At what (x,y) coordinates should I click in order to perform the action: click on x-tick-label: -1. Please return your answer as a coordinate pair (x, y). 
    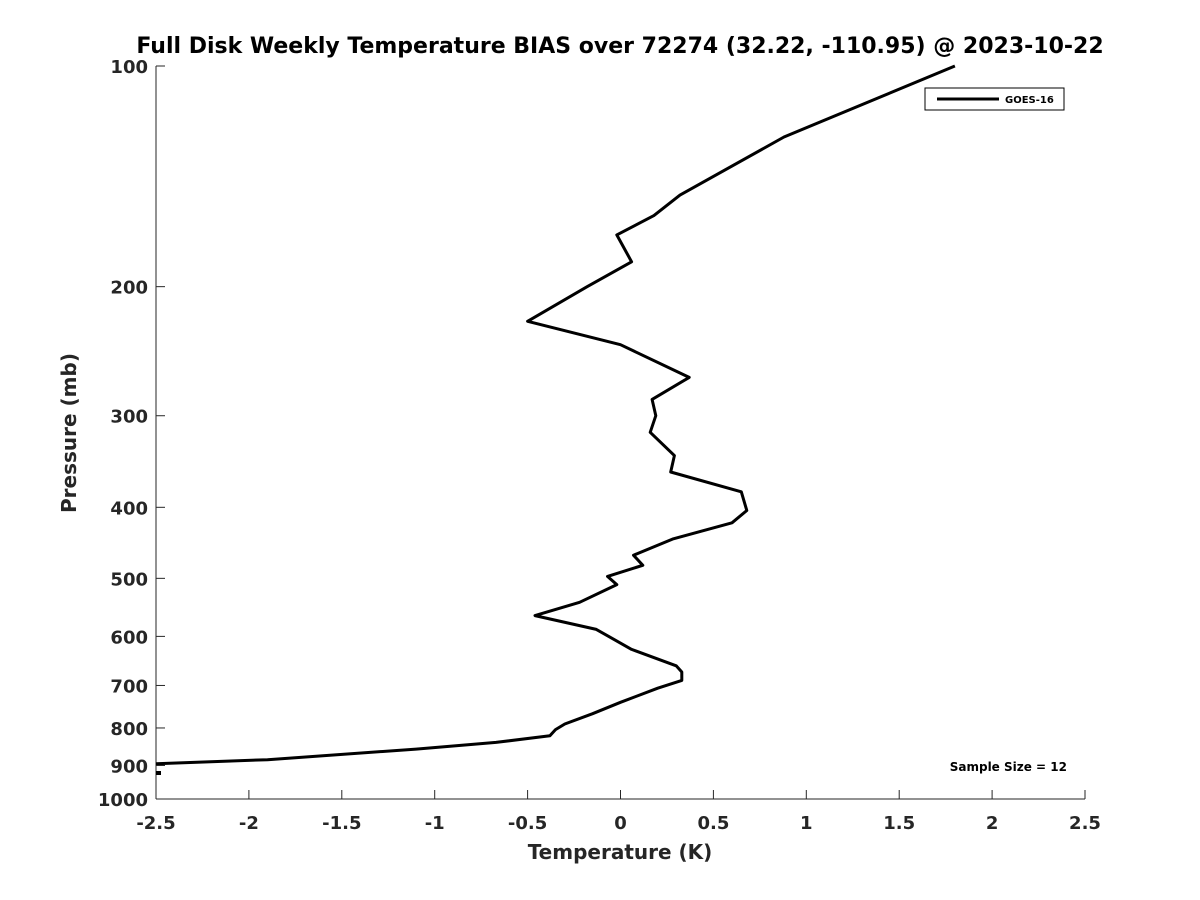
    Looking at the image, I should click on (435, 823).